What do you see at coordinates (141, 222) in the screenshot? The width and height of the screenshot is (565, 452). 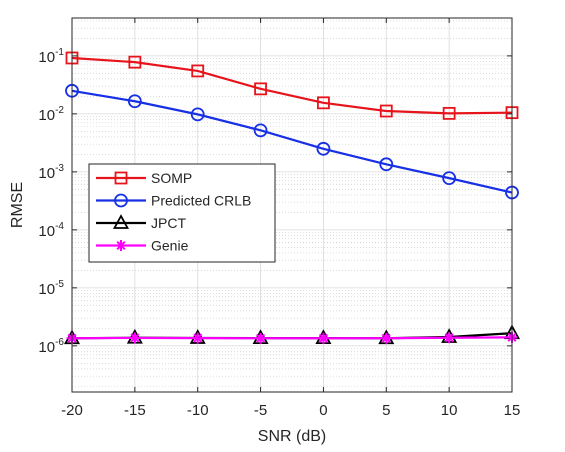 I see `legend-item-jpct: JPCT` at bounding box center [141, 222].